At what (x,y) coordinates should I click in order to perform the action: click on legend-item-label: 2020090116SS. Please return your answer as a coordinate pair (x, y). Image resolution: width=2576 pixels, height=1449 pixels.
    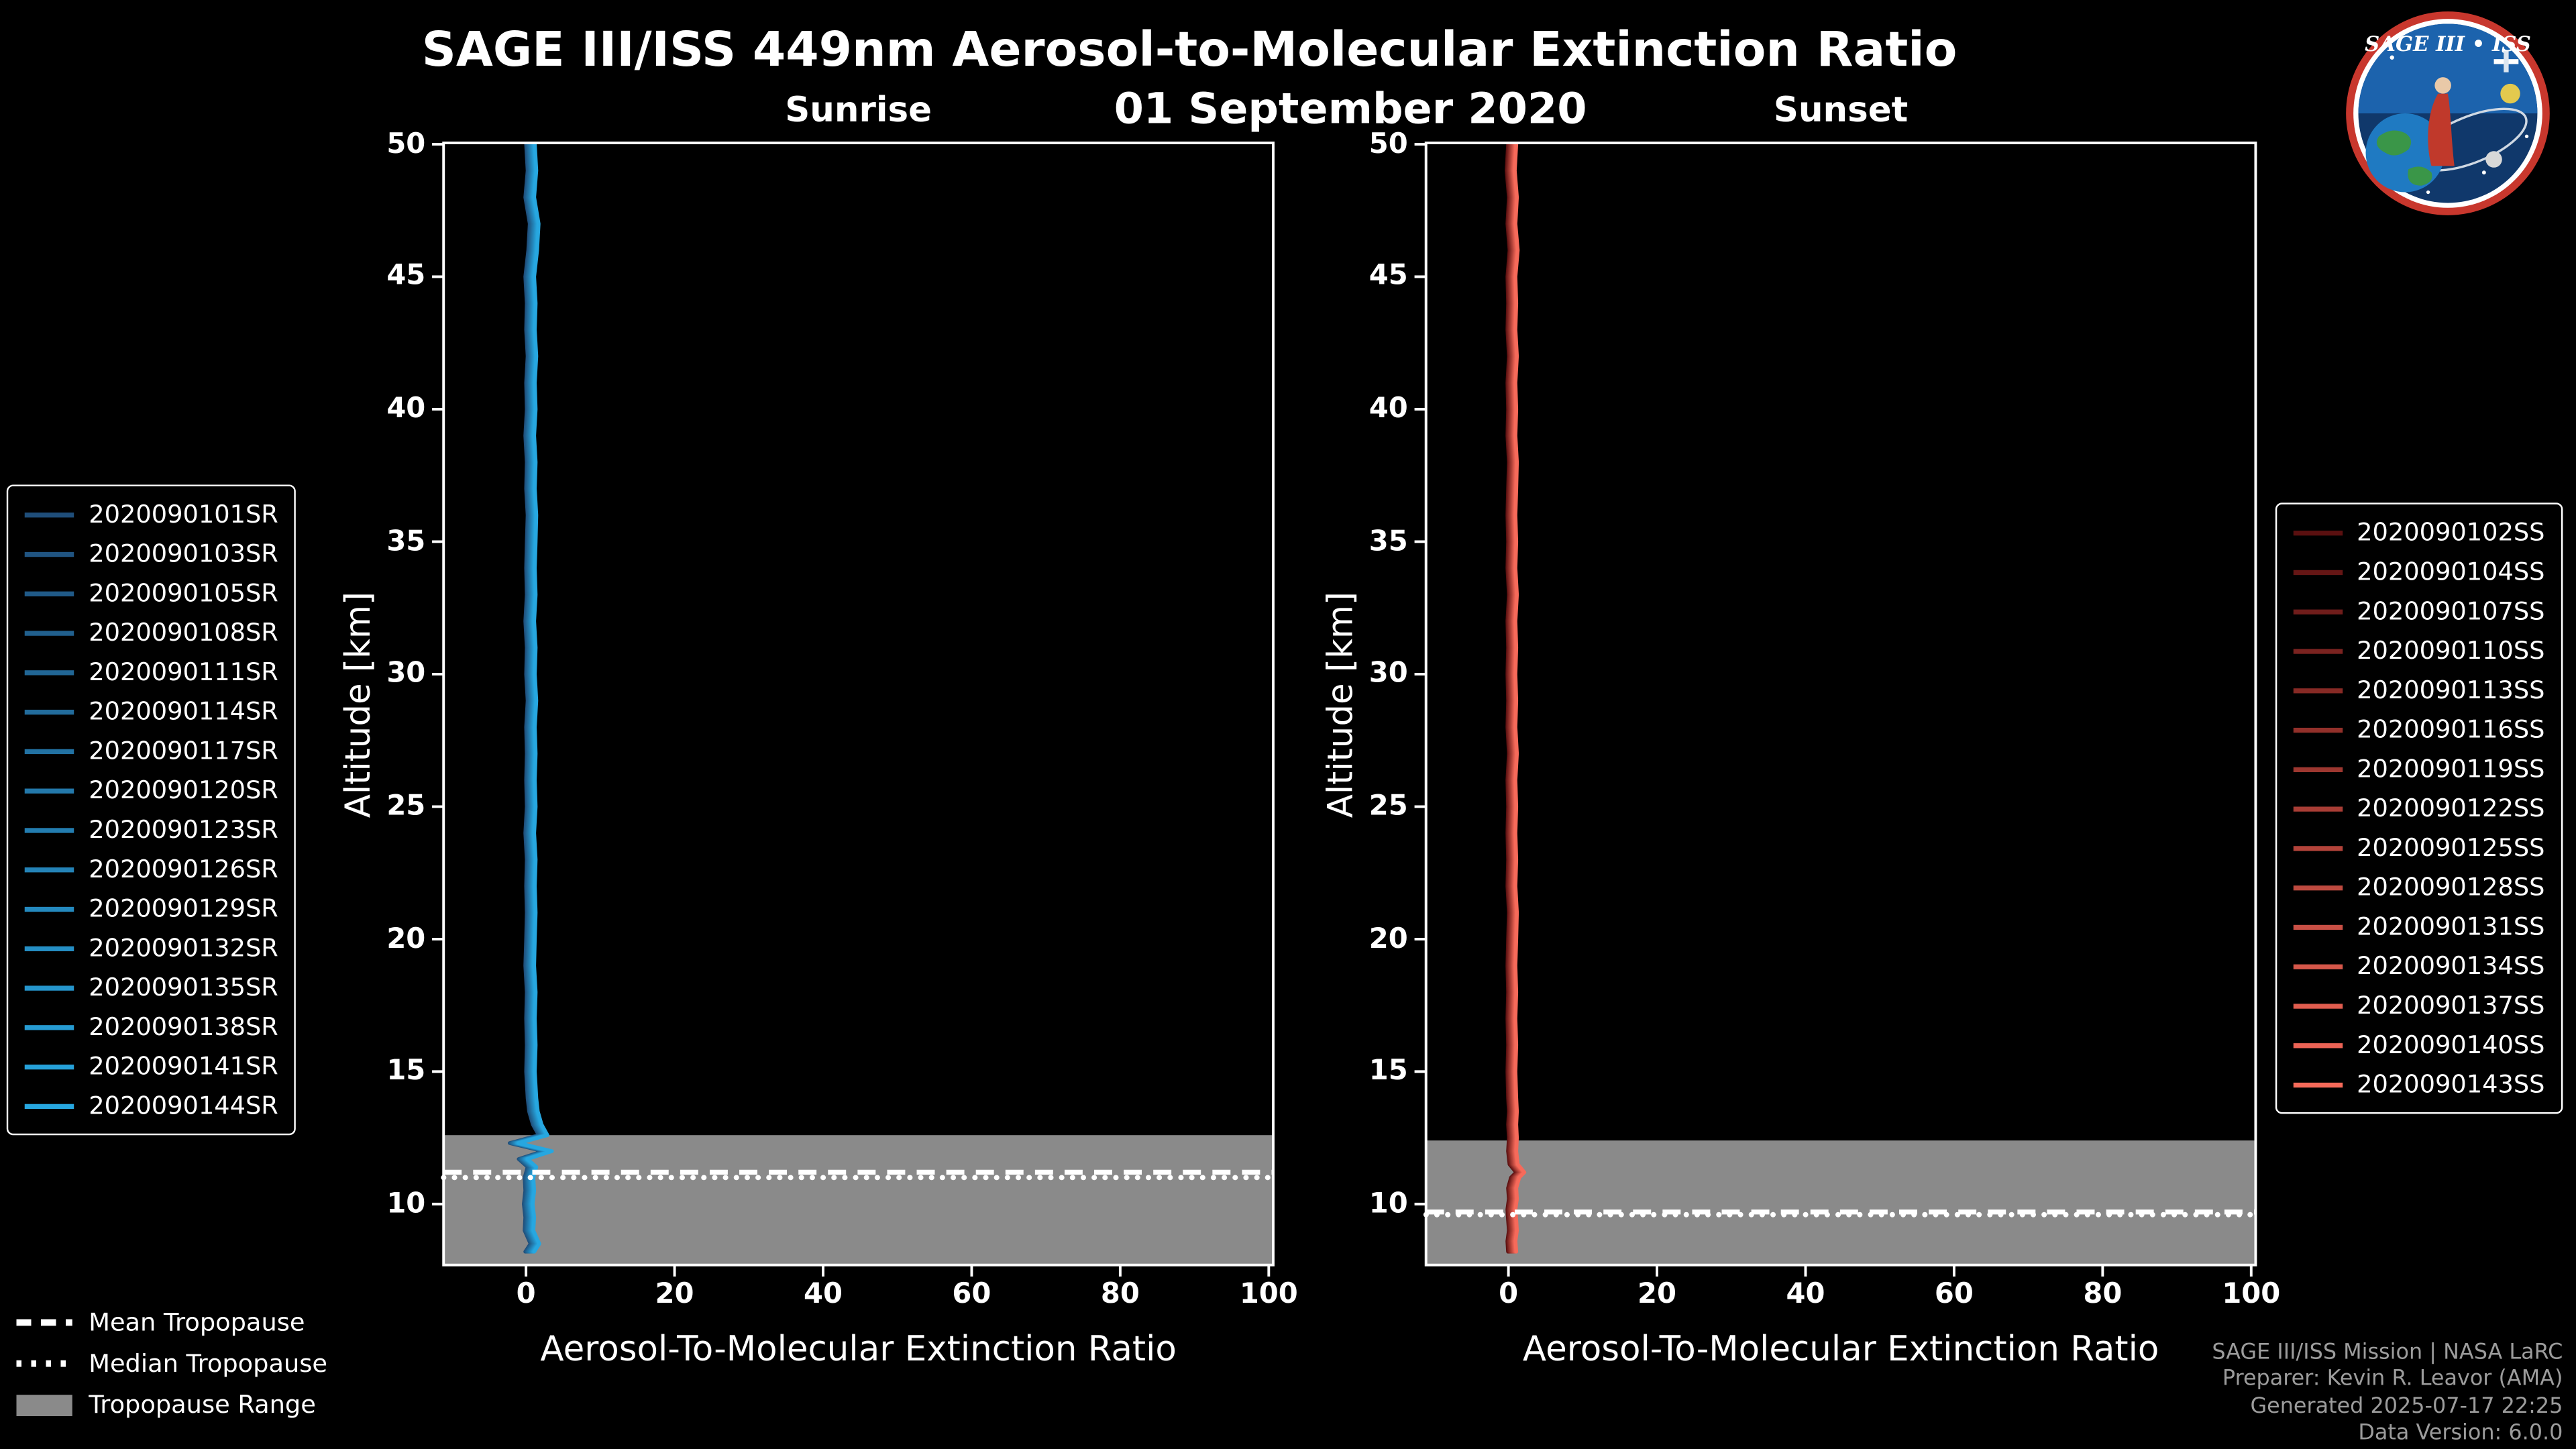
    Looking at the image, I should click on (2451, 729).